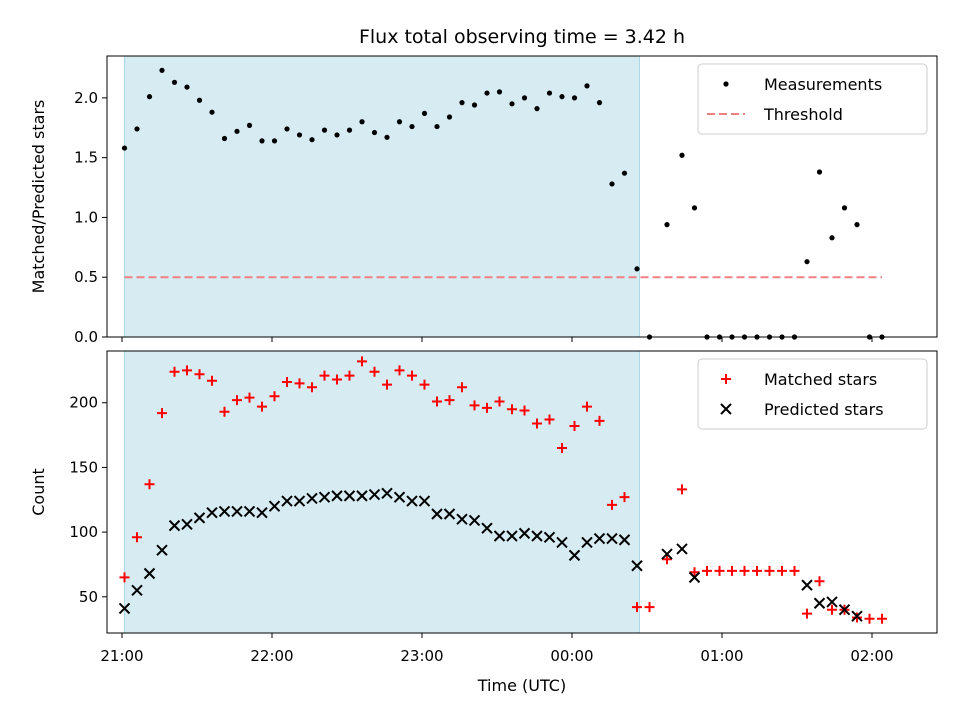 Image resolution: width=960 pixels, height=720 pixels. Describe the element at coordinates (812, 99) in the screenshot. I see `legend-box` at that location.